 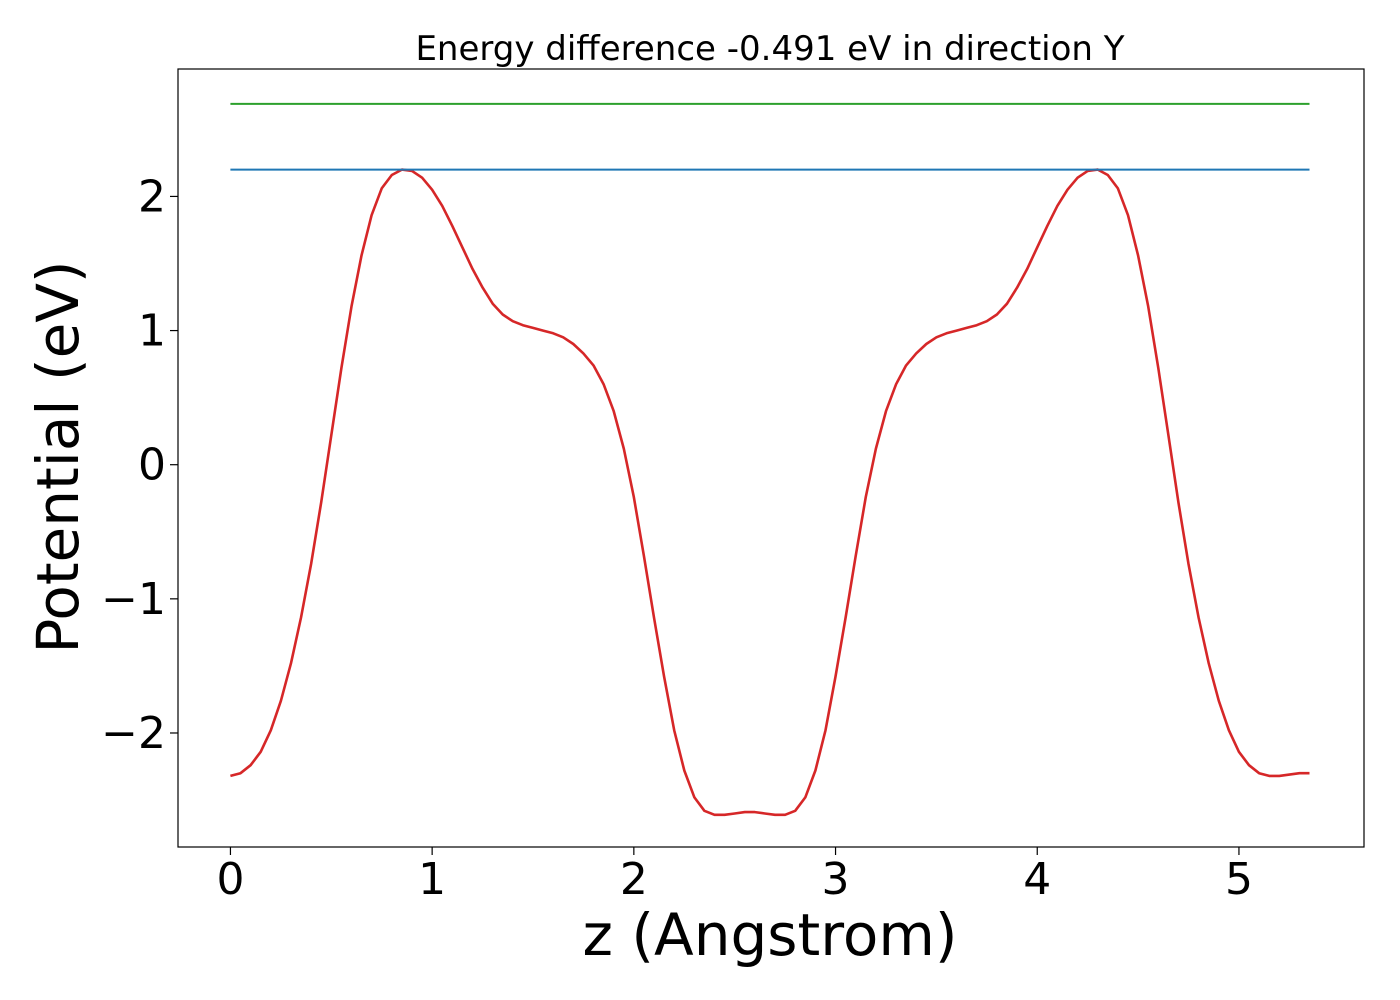 I want to click on y-tick-label: −1, so click(x=133, y=599).